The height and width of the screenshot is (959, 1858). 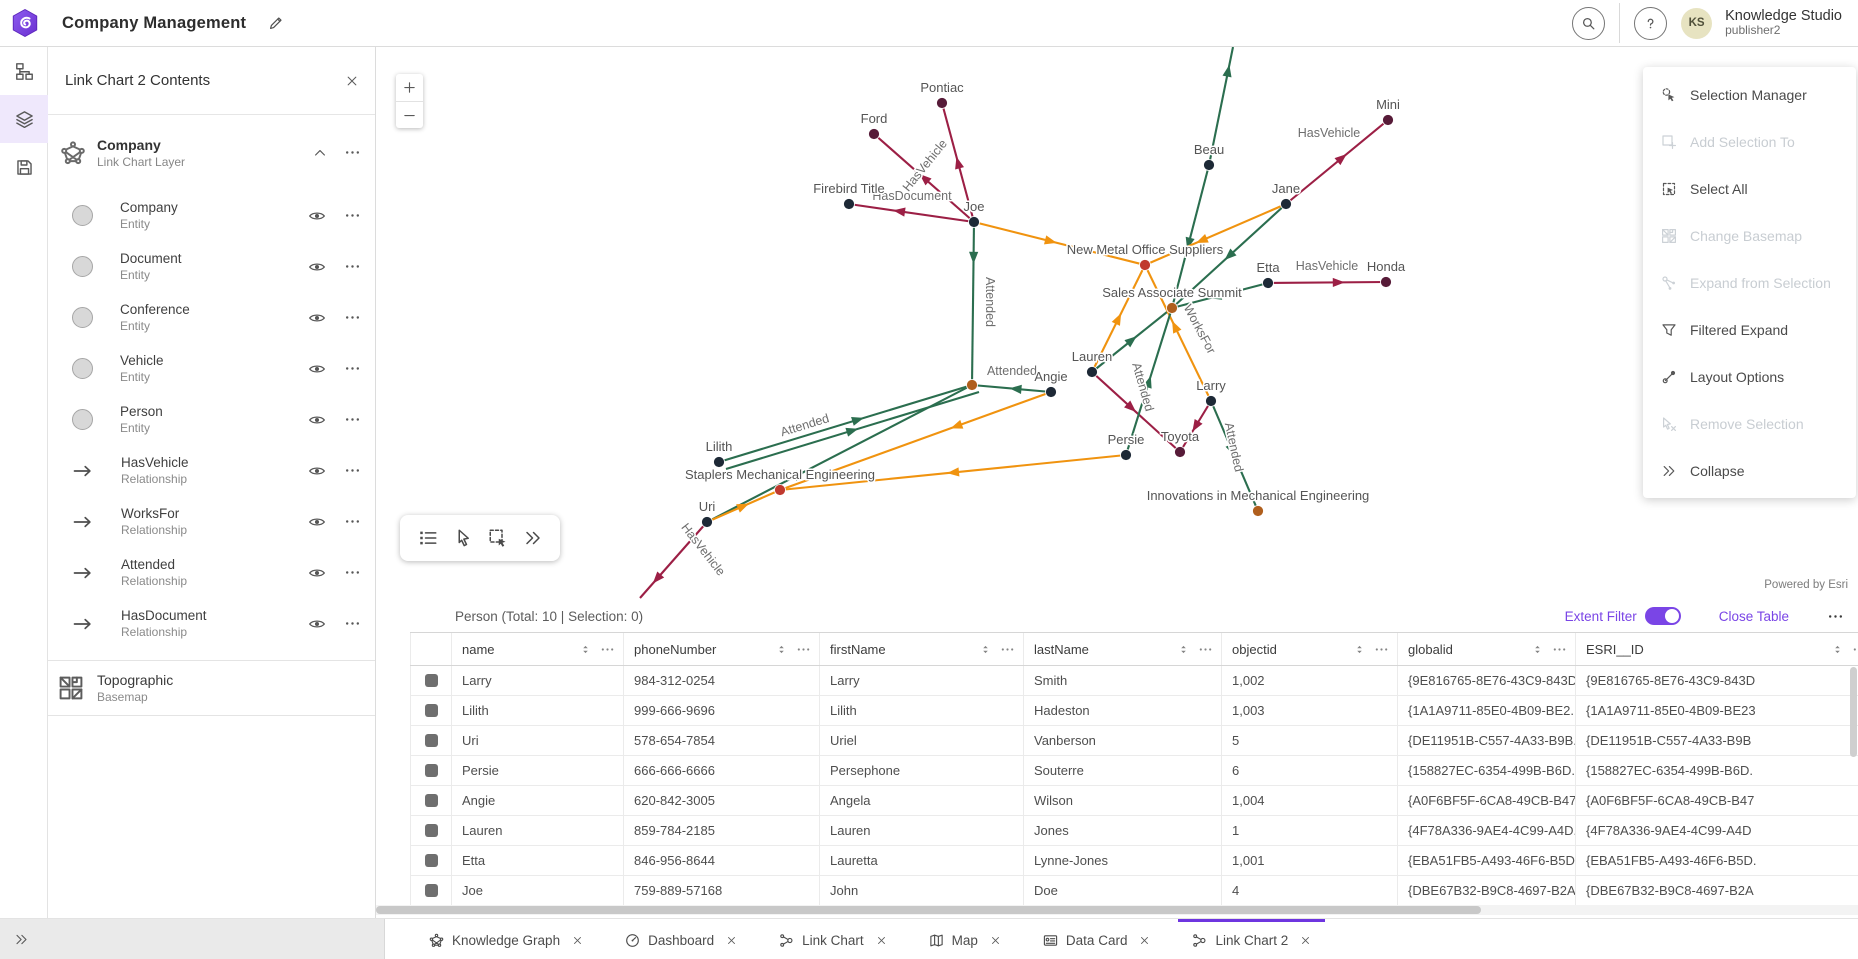 I want to click on graph-node-joe, so click(x=974, y=222).